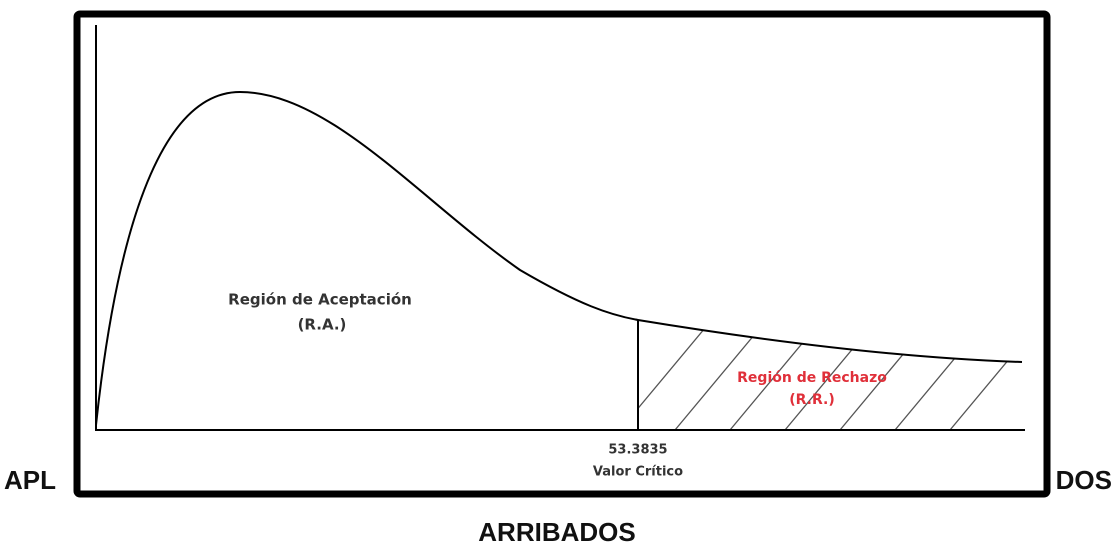 The image size is (1114, 548). What do you see at coordinates (637, 450) in the screenshot?
I see `critical-value: 53.3835` at bounding box center [637, 450].